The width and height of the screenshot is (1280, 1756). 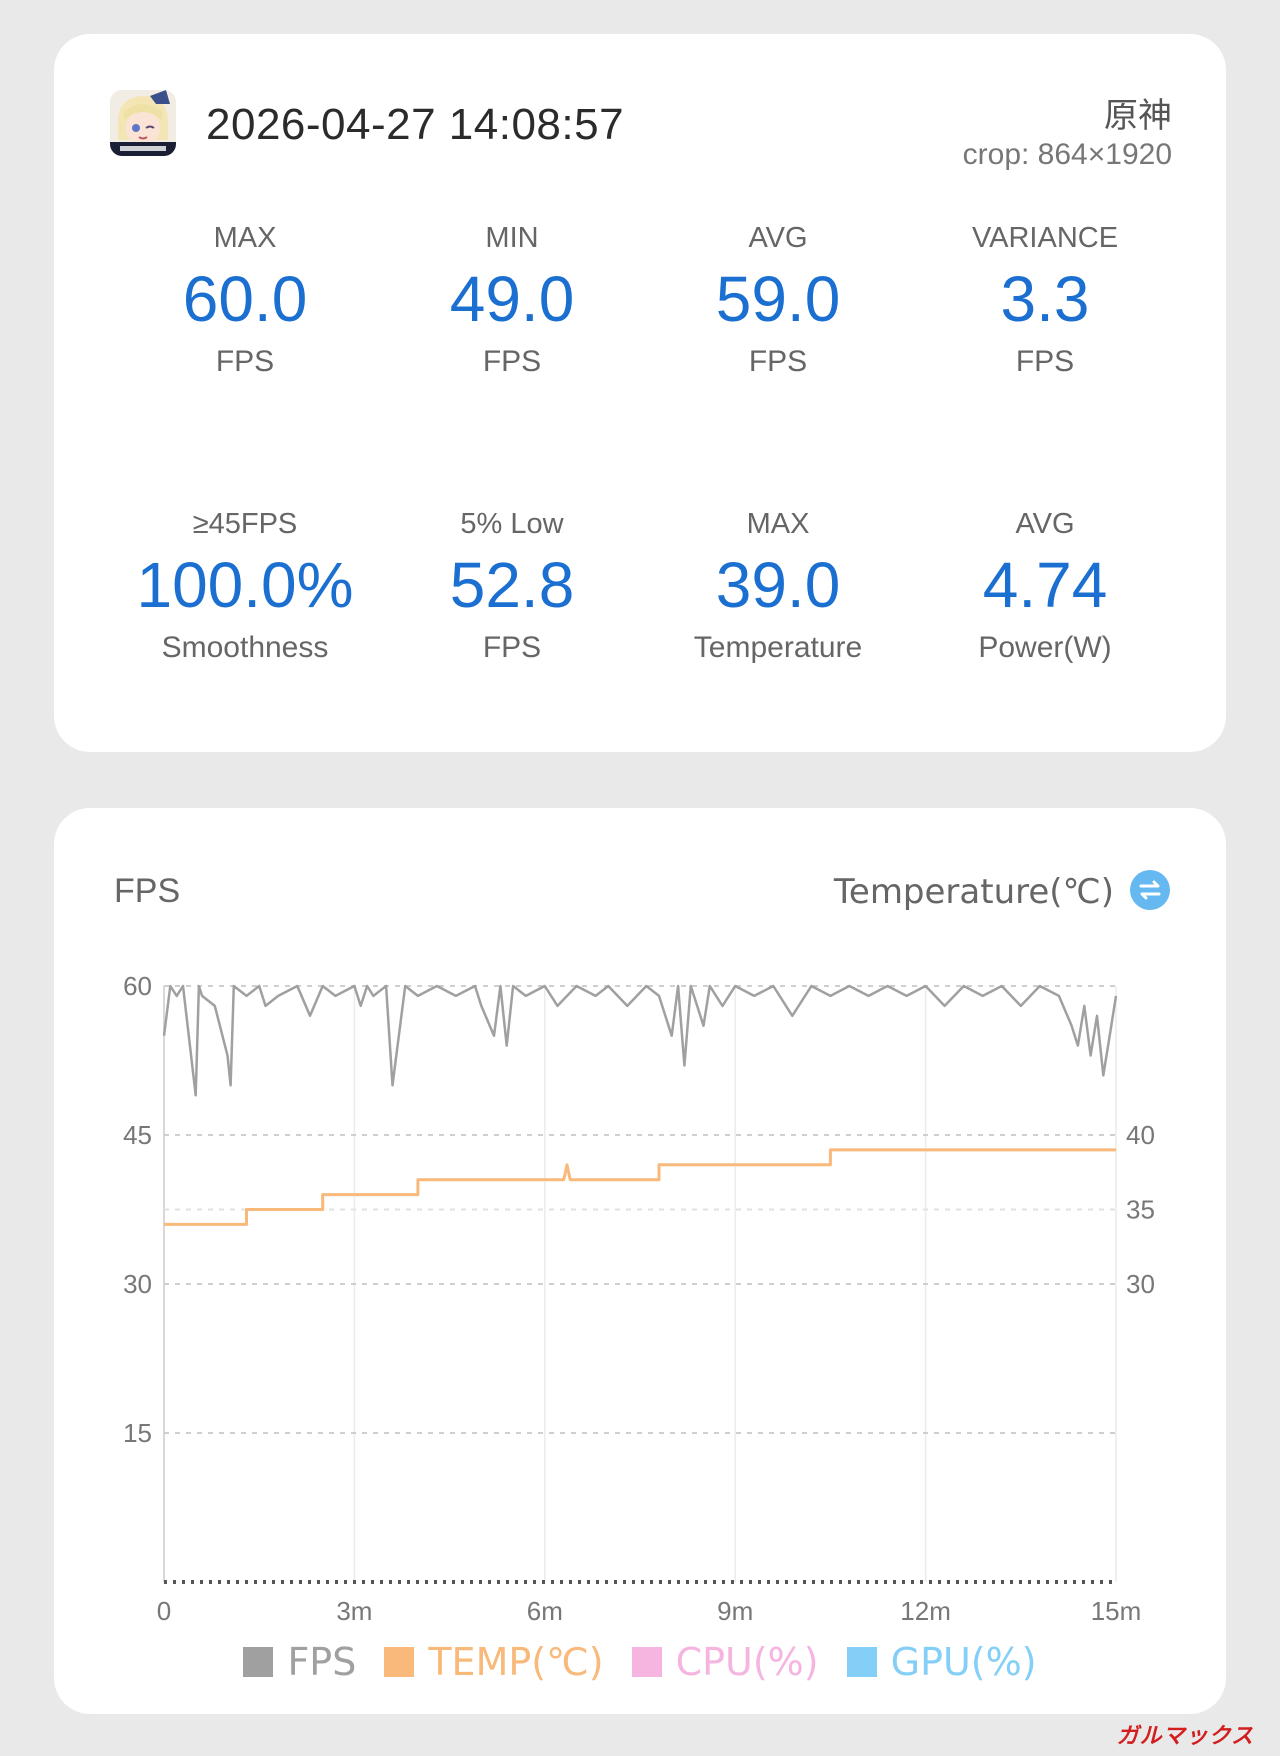 What do you see at coordinates (245, 524) in the screenshot?
I see `stat-label: ≥45FPS` at bounding box center [245, 524].